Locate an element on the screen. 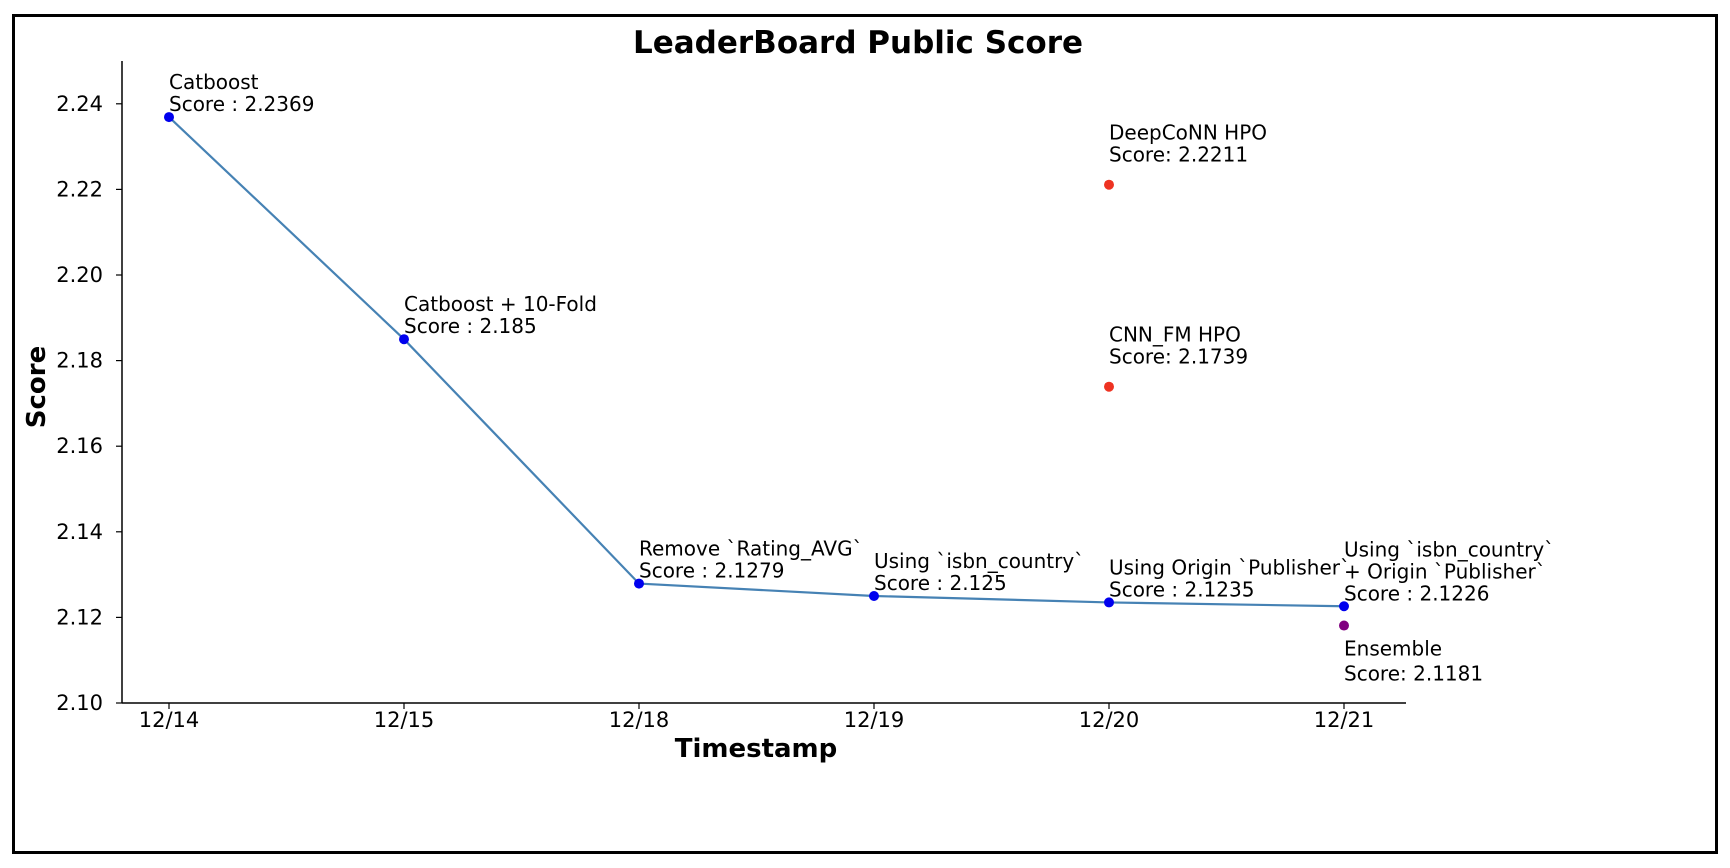 The height and width of the screenshot is (868, 1730). point-annotation: + Origin `Publisher` is located at coordinates (1445, 571).